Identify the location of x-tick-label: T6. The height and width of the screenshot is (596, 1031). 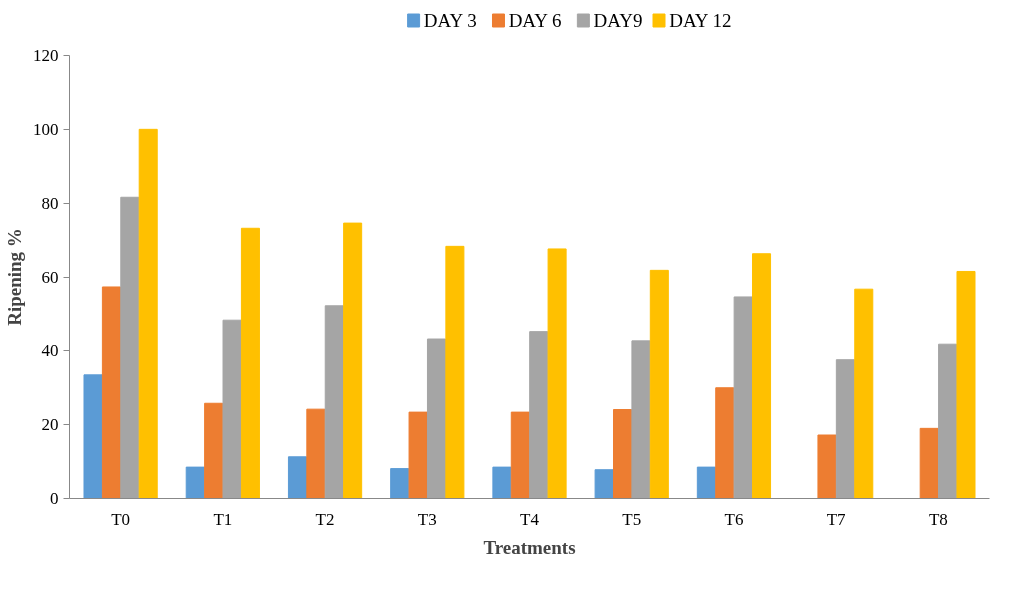
(734, 519).